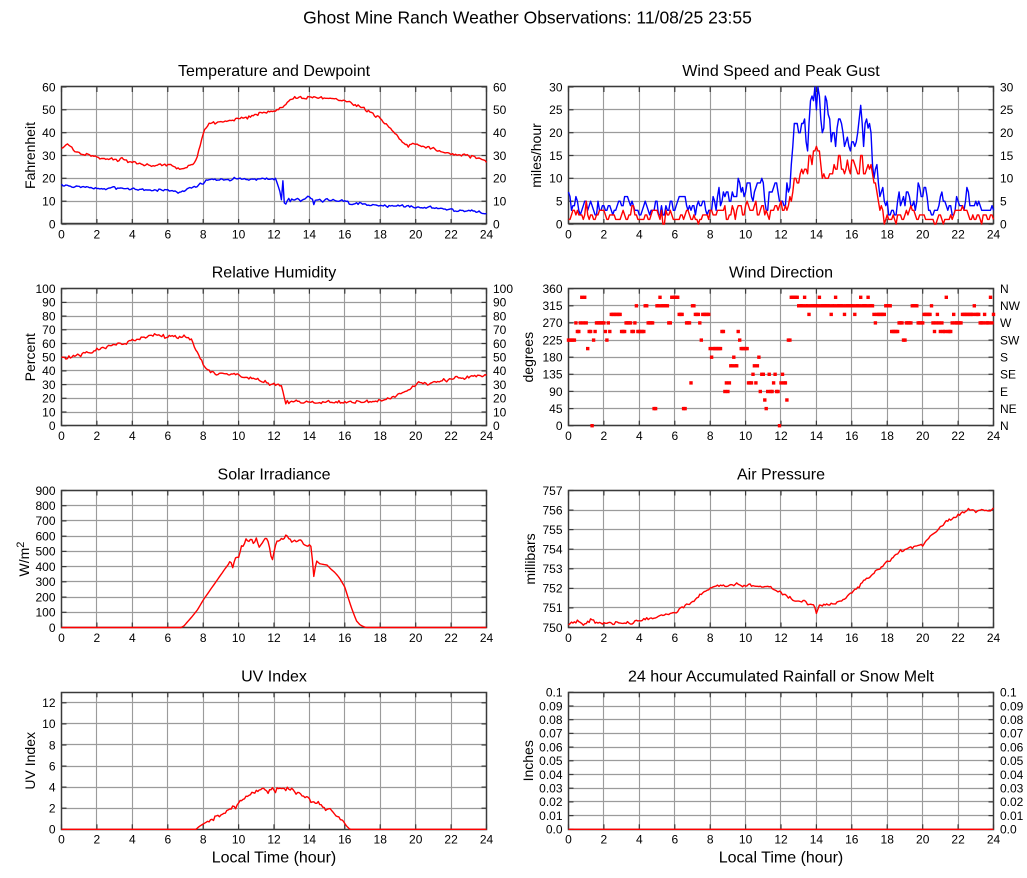 This screenshot has height=878, width=1027. I want to click on svg-text: Local Time (hour), so click(274, 857).